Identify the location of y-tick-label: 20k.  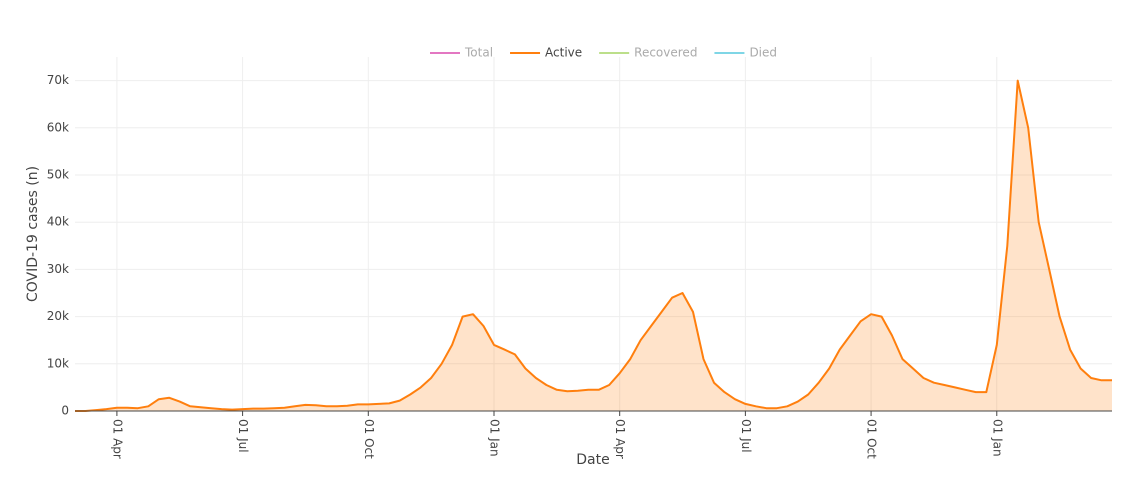
(58, 316).